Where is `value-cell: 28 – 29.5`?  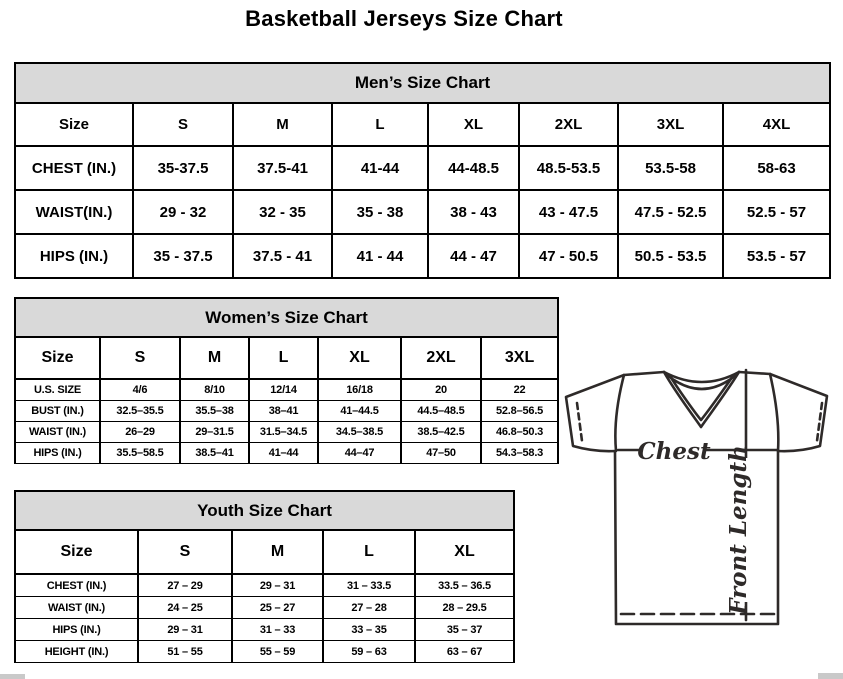
value-cell: 28 – 29.5 is located at coordinates (464, 607).